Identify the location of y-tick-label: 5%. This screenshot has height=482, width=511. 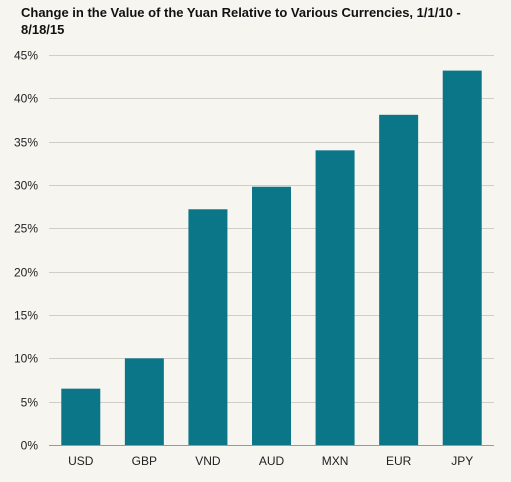
(30, 403).